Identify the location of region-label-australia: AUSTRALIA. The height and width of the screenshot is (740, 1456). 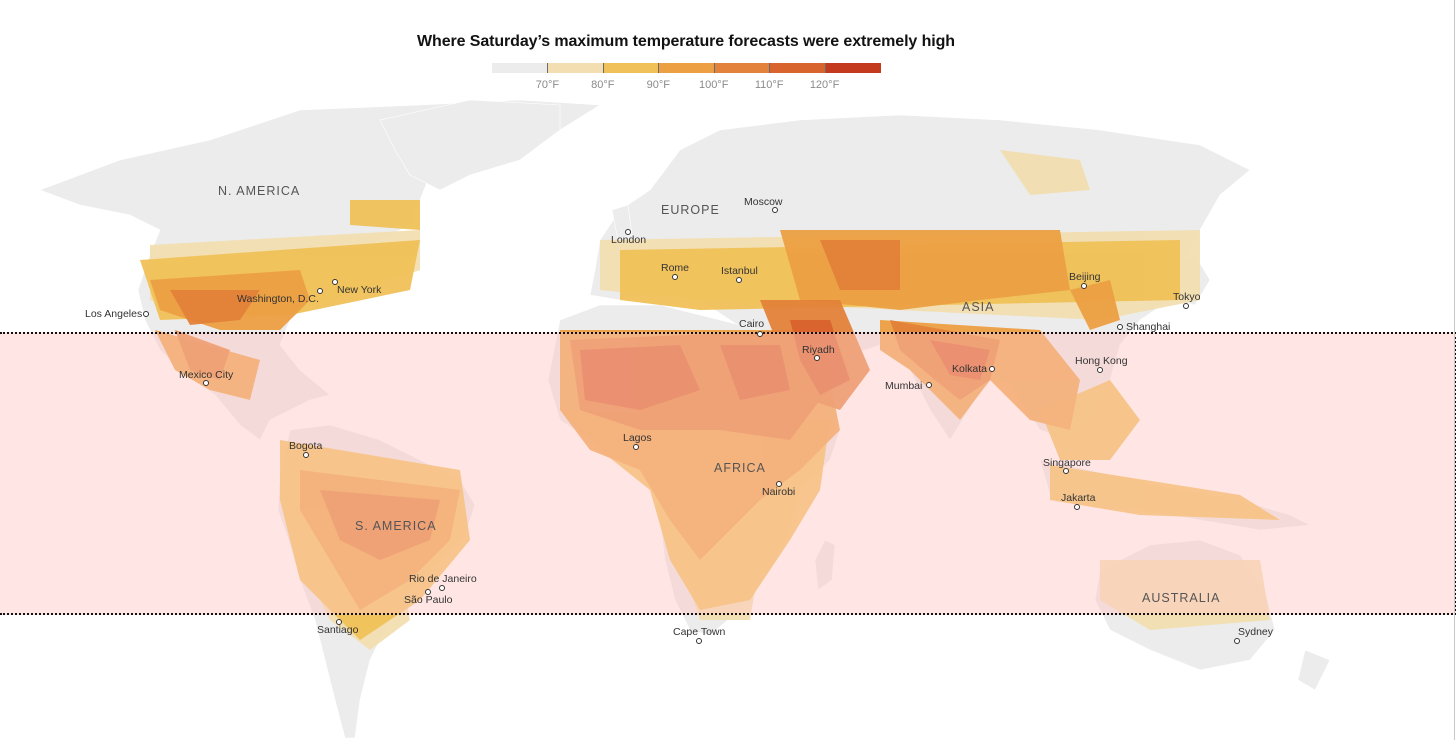
(1181, 598).